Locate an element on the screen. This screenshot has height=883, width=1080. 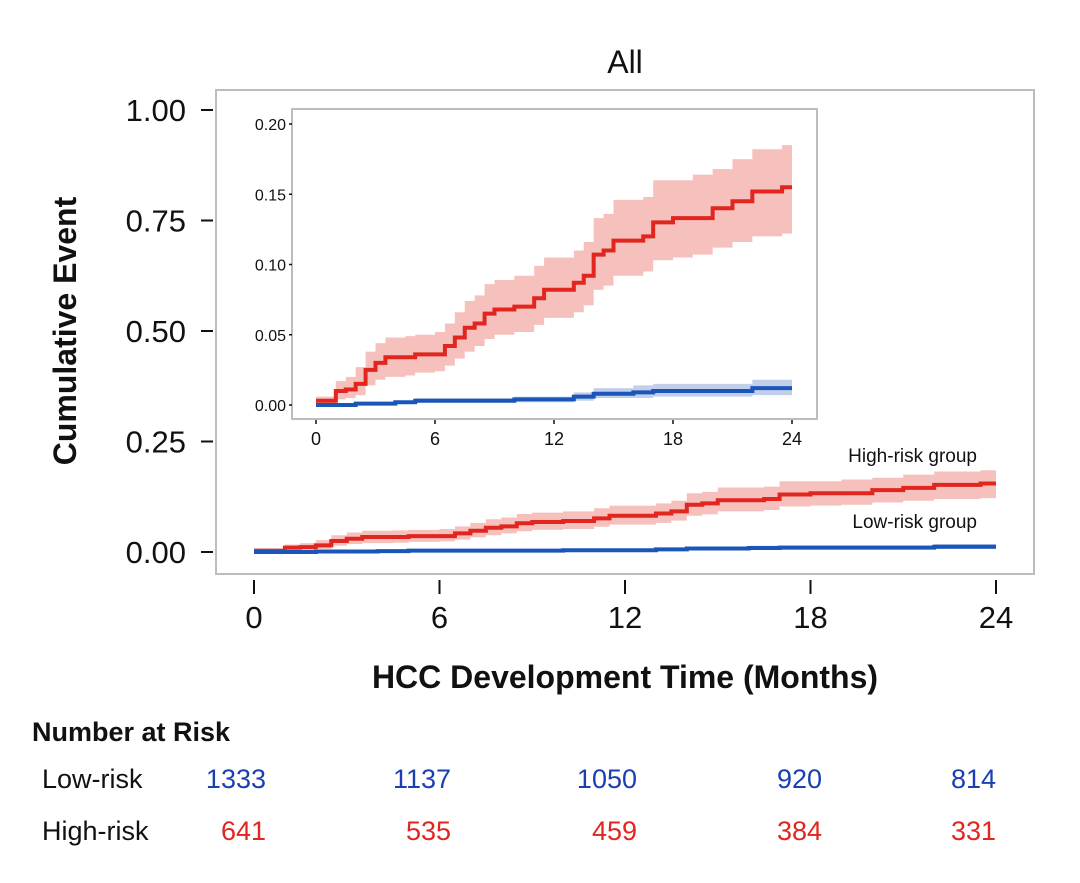
x-tick-label: 18 is located at coordinates (810, 617).